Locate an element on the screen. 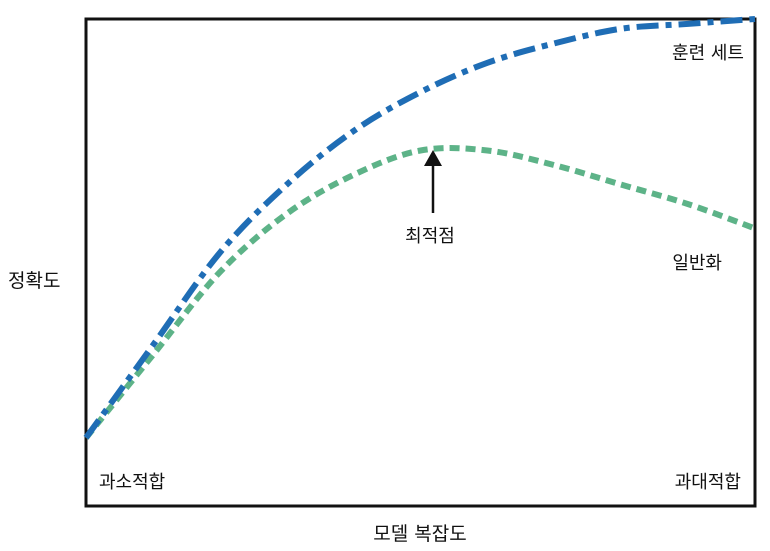 The width and height of the screenshot is (770, 551). y-axis-title: 정확도 is located at coordinates (34, 281).